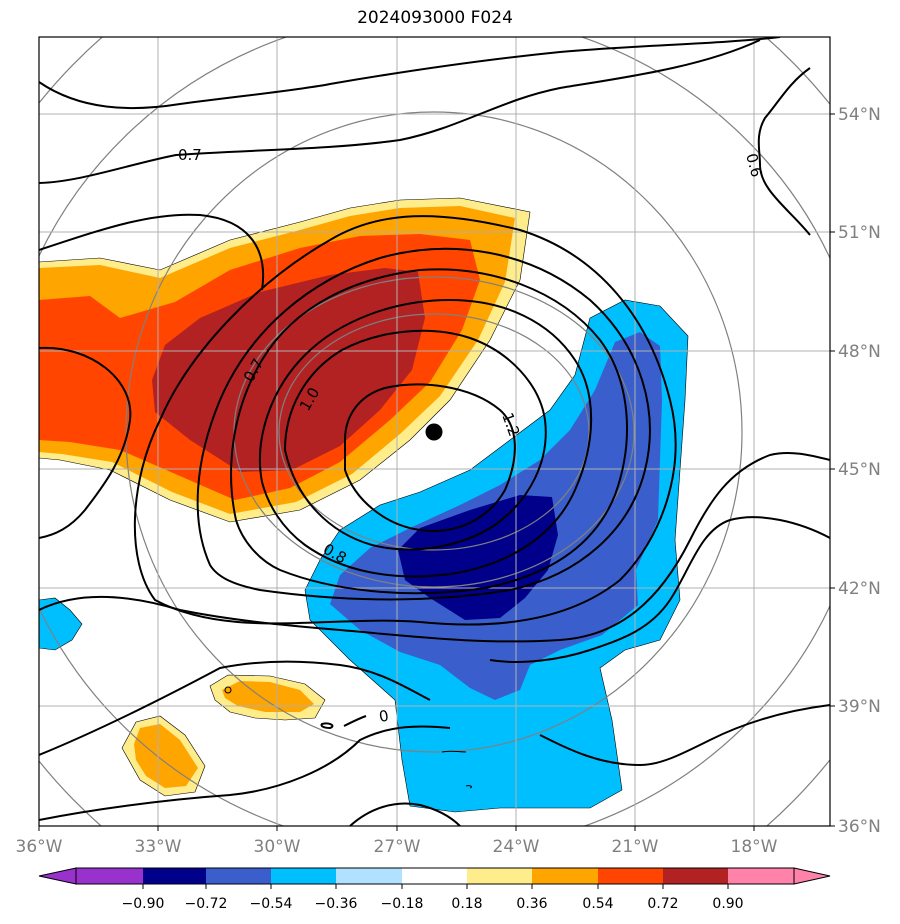 The image size is (900, 924). Describe the element at coordinates (531, 904) in the screenshot. I see `colorbar-tick-label: 0.36` at that location.